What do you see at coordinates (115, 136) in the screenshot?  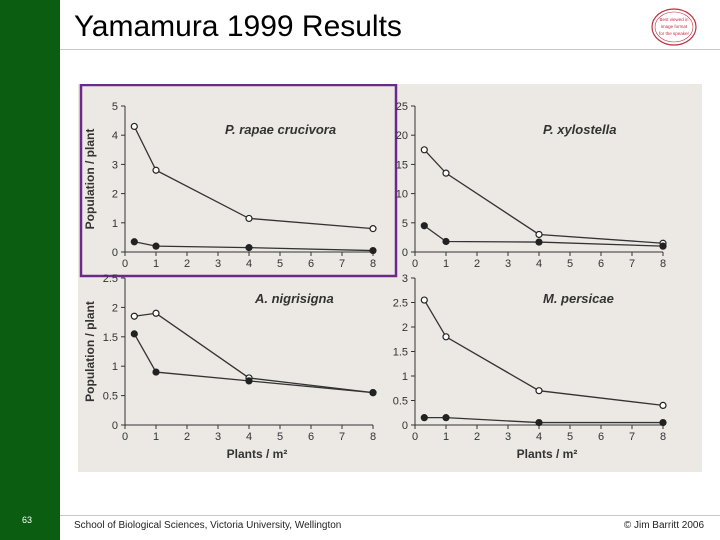 I see `y-tick-label: 4` at bounding box center [115, 136].